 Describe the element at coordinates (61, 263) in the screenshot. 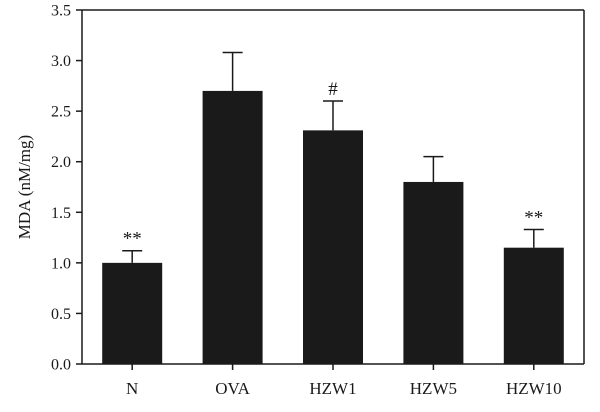

I see `y-tick-label: 1.0` at that location.